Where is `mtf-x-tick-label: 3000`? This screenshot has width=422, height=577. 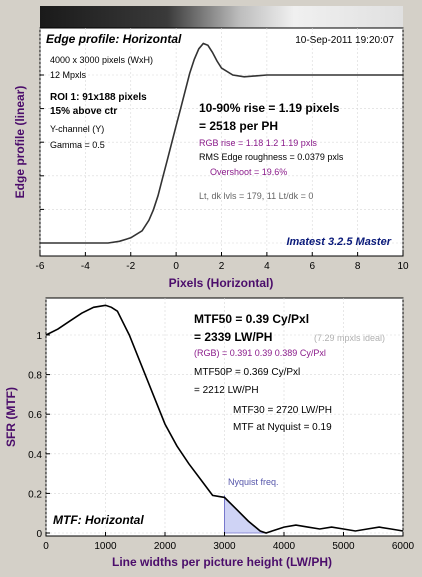
mtf-x-tick-label: 3000 is located at coordinates (224, 546).